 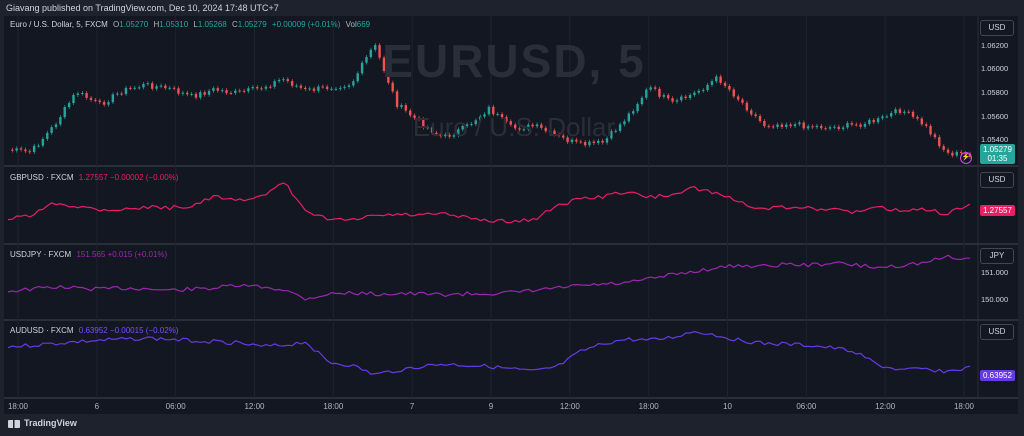 I want to click on time-label: 9, so click(x=491, y=406).